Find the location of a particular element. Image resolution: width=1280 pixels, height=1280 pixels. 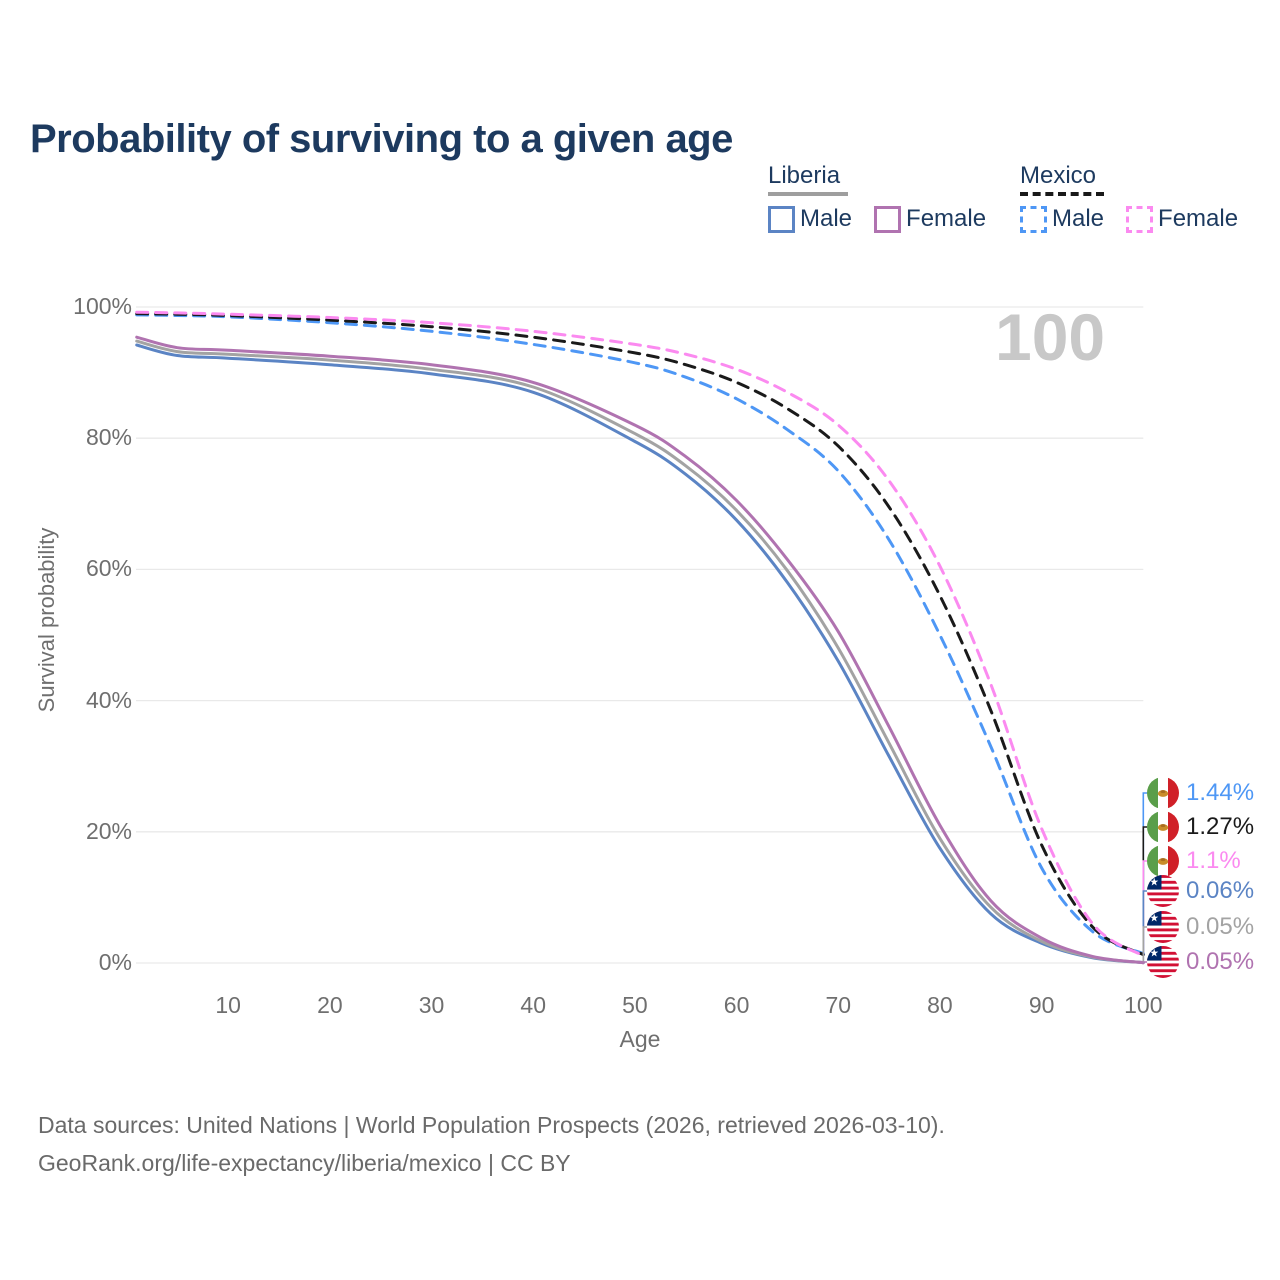

end-value: 1.1% is located at coordinates (1213, 860).